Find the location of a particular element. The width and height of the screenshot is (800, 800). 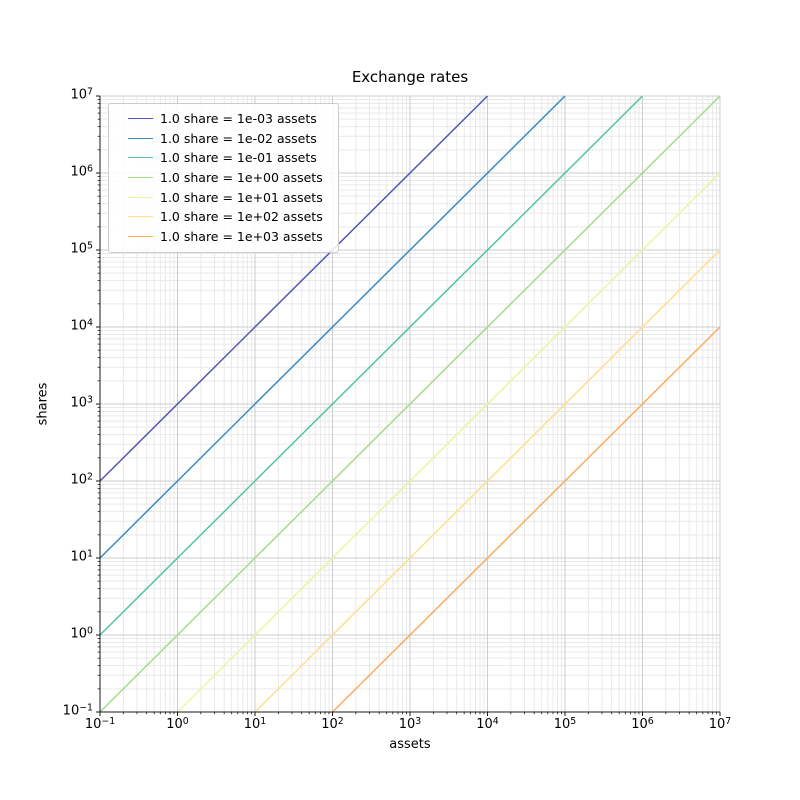

y-tick-label: 10⁻¹ is located at coordinates (77, 710).